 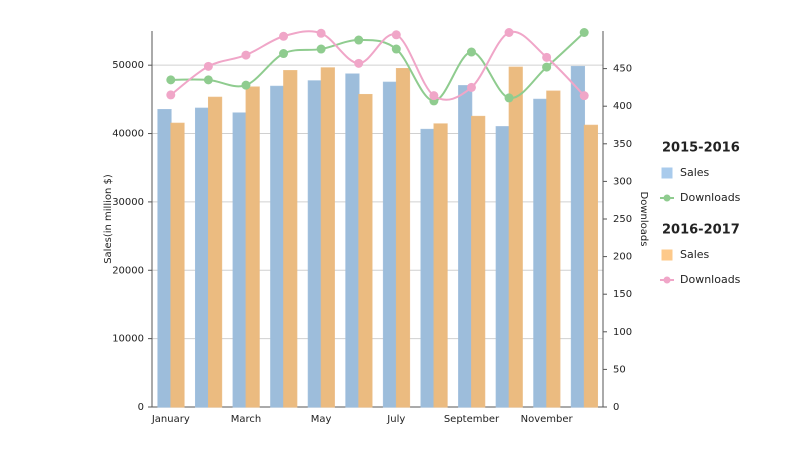 What do you see at coordinates (701, 148) in the screenshot?
I see `legend-title: 2015-2016` at bounding box center [701, 148].